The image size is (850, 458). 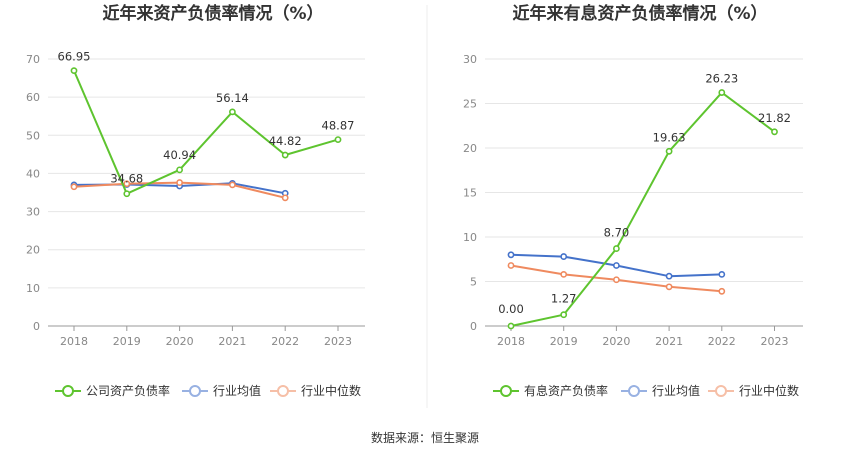 What do you see at coordinates (639, 13) in the screenshot?
I see `chart-title: 近年来有息资产负债率情况（%）` at bounding box center [639, 13].